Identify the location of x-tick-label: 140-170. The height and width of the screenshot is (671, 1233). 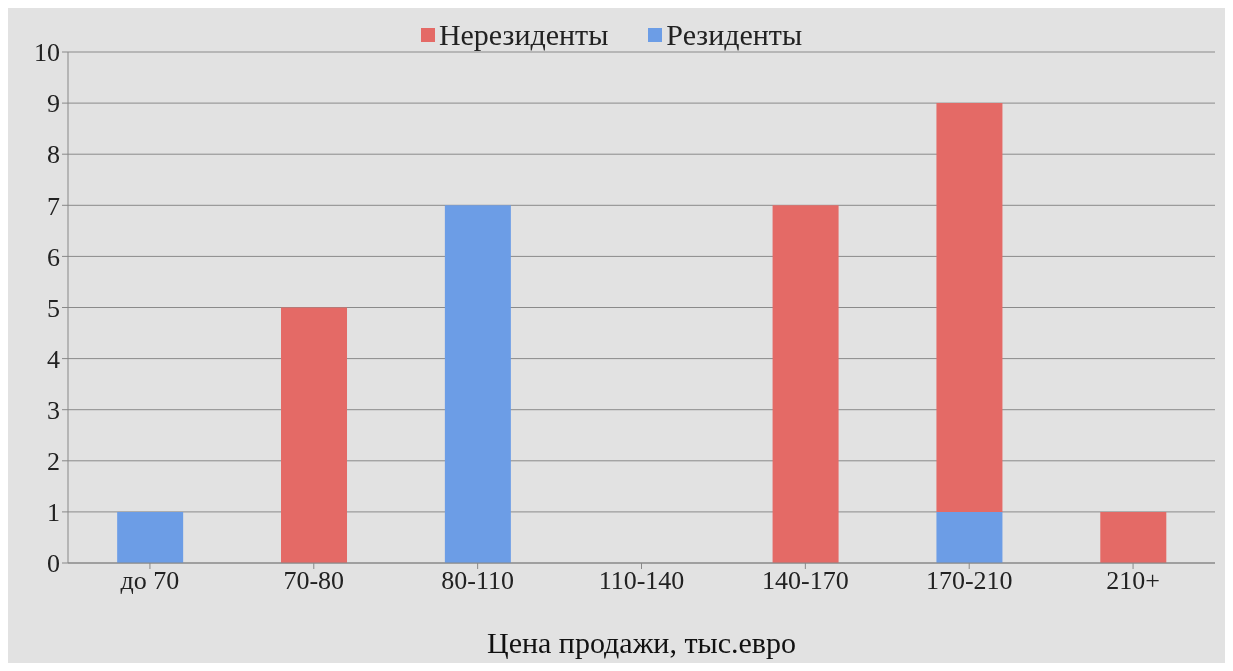
(805, 581).